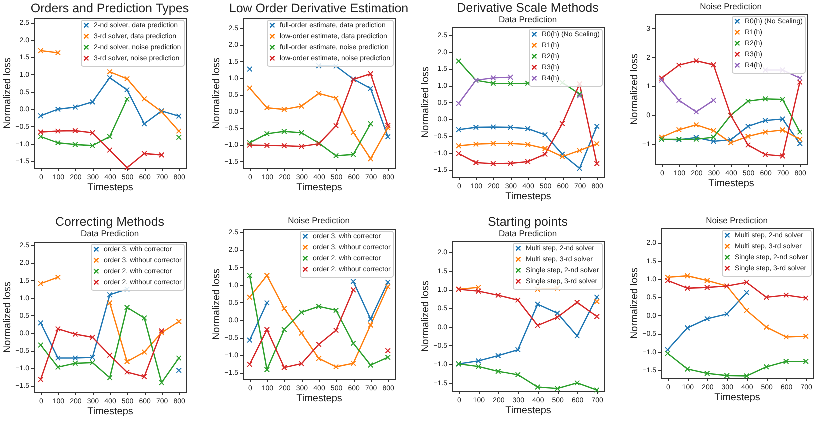 The width and height of the screenshot is (838, 432). Describe the element at coordinates (319, 221) in the screenshot. I see `chart-subtitle: Noise Prediction` at that location.